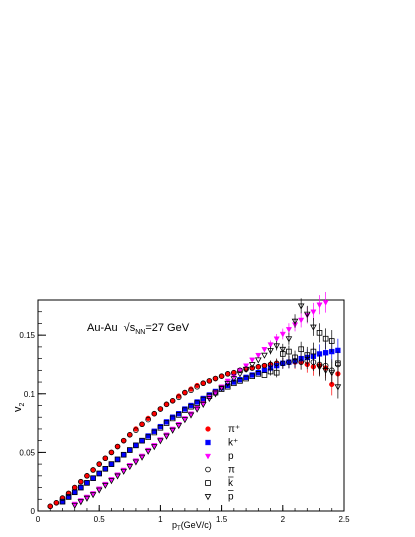 This screenshot has width=415, height=537. Describe the element at coordinates (179, 529) in the screenshot. I see `x-axis-label-sub: T` at that location.